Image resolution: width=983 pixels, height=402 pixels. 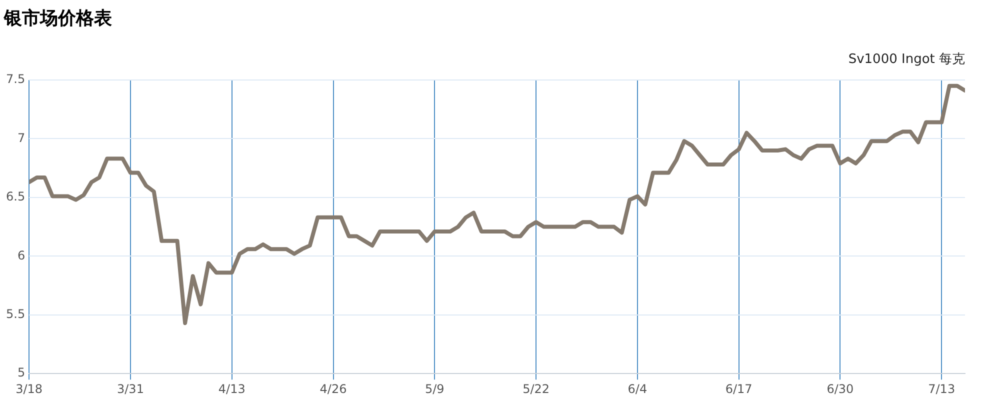 What do you see at coordinates (906, 59) in the screenshot?
I see `chart-subtitle: Sv1000 Ingot 每克` at bounding box center [906, 59].